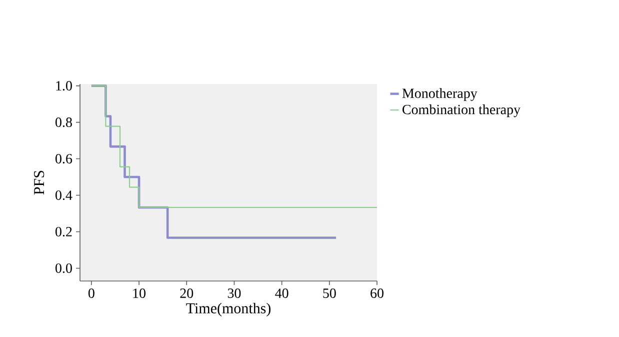 This screenshot has width=619, height=337. What do you see at coordinates (228, 309) in the screenshot?
I see `x-axis-title: Time(months)` at bounding box center [228, 309].